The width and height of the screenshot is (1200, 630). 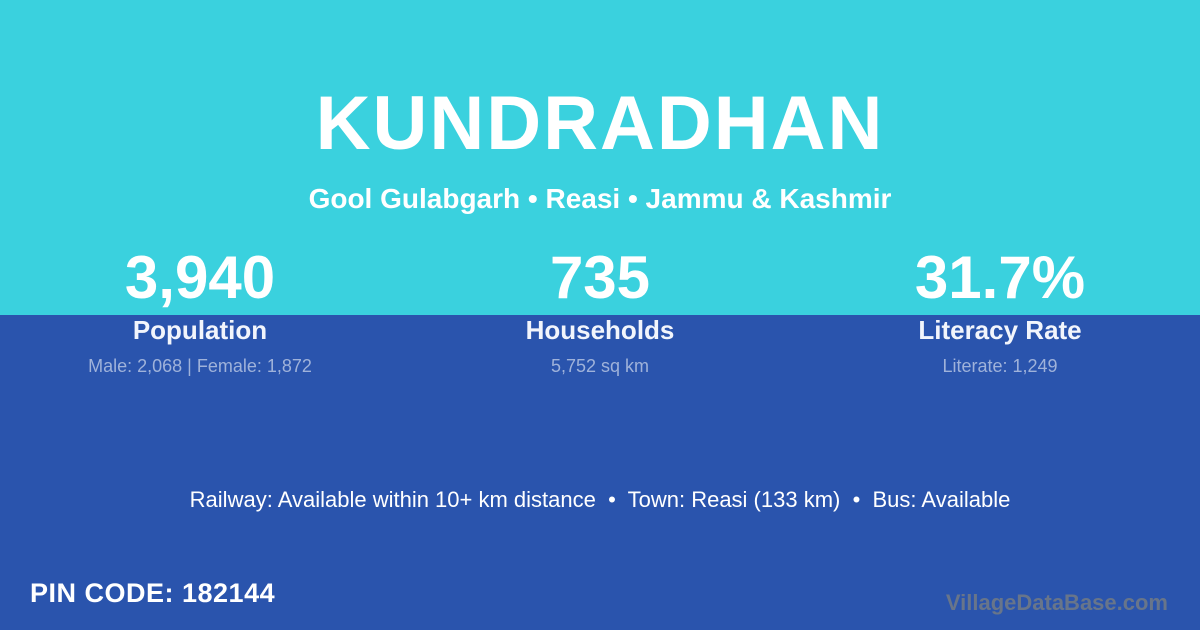 What do you see at coordinates (1000, 366) in the screenshot?
I see `literate-count: Literate: 1,249` at bounding box center [1000, 366].